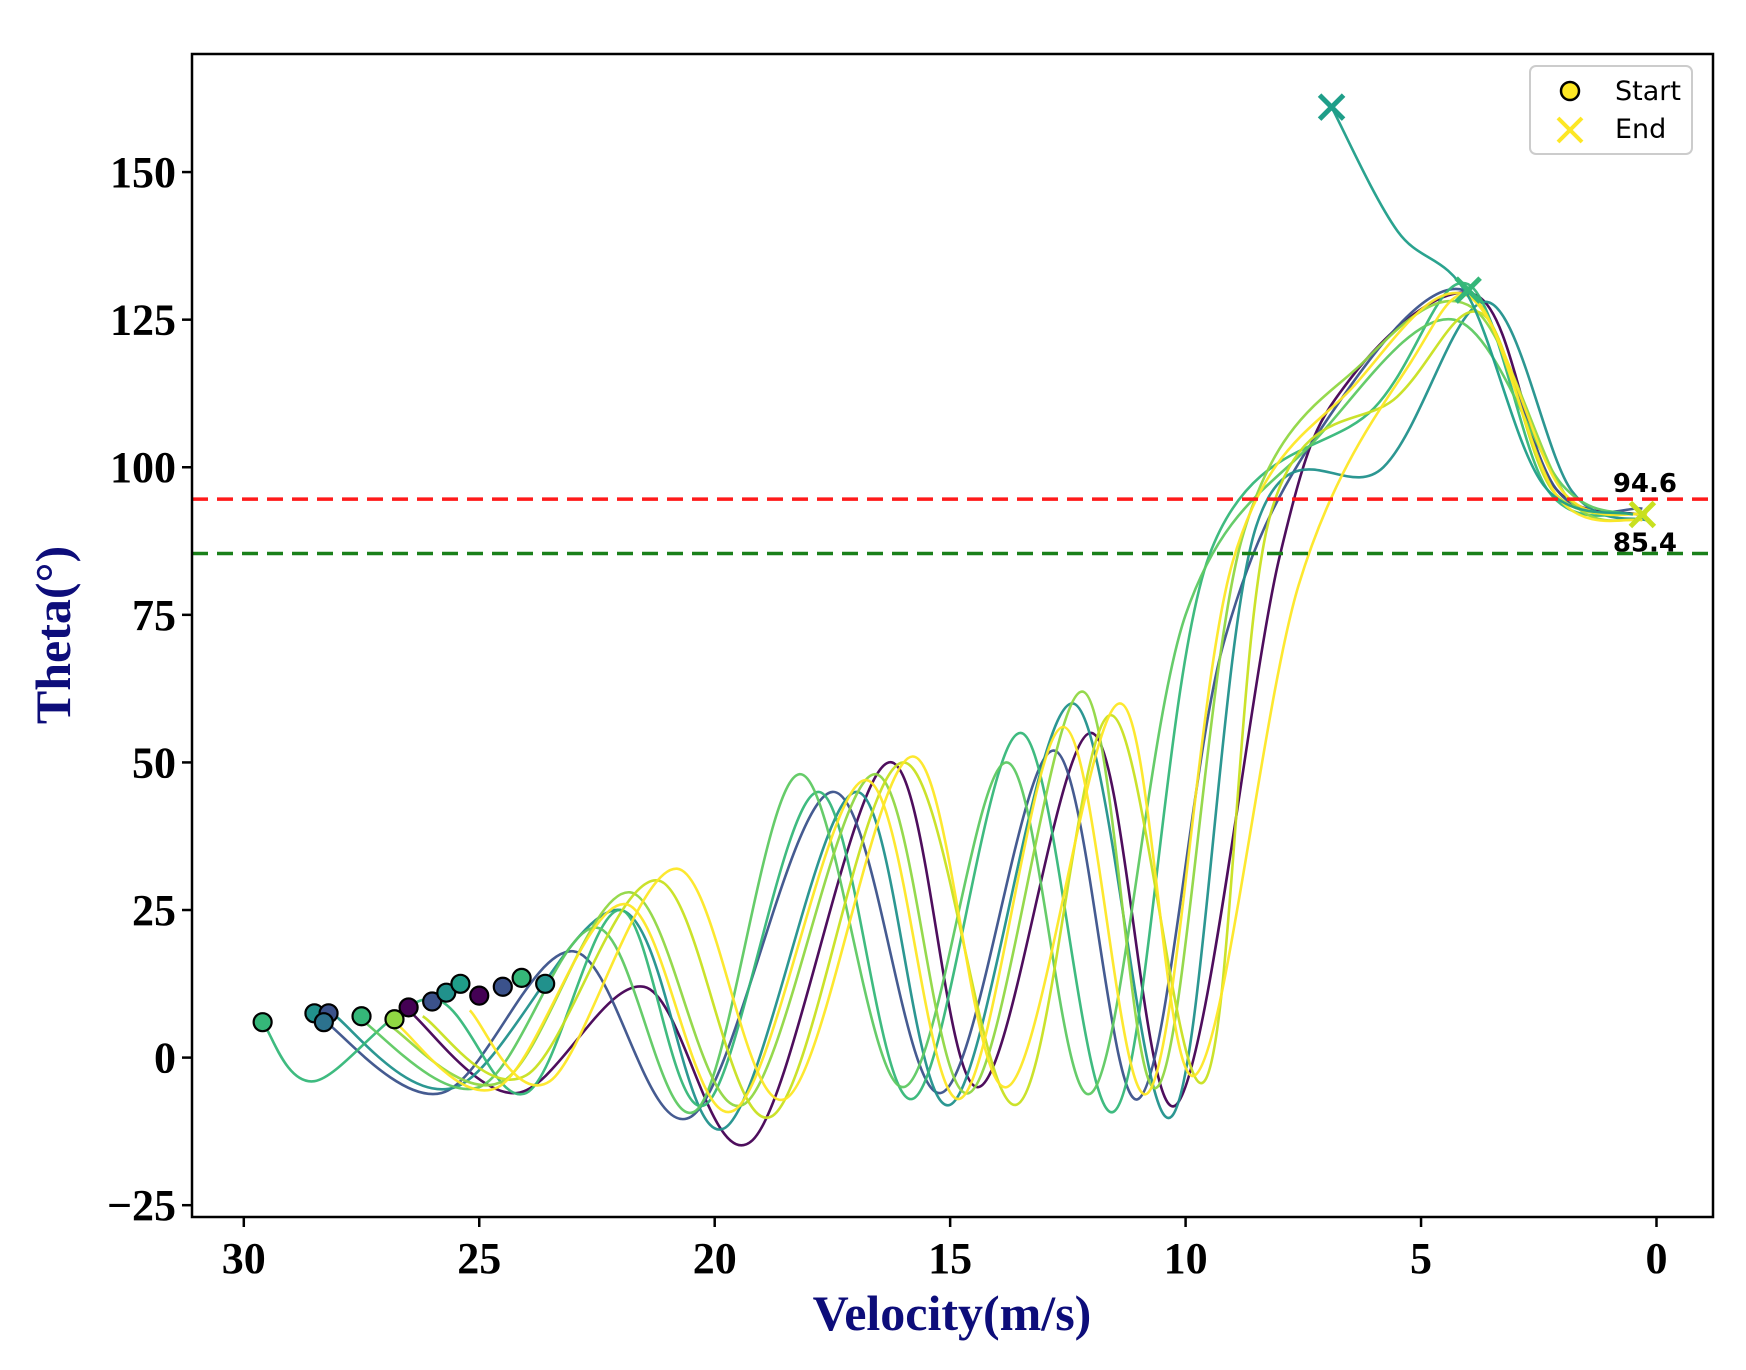 The image size is (1746, 1370). Describe the element at coordinates (952, 1313) in the screenshot. I see `x-axis-label: Velocity(m/s)` at that location.